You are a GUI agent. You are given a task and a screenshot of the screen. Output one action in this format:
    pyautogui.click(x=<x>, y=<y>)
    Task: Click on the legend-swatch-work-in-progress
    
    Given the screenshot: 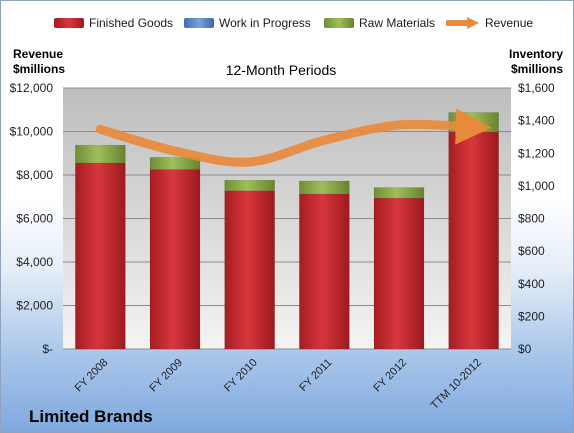 What is the action you would take?
    pyautogui.click(x=199, y=23)
    